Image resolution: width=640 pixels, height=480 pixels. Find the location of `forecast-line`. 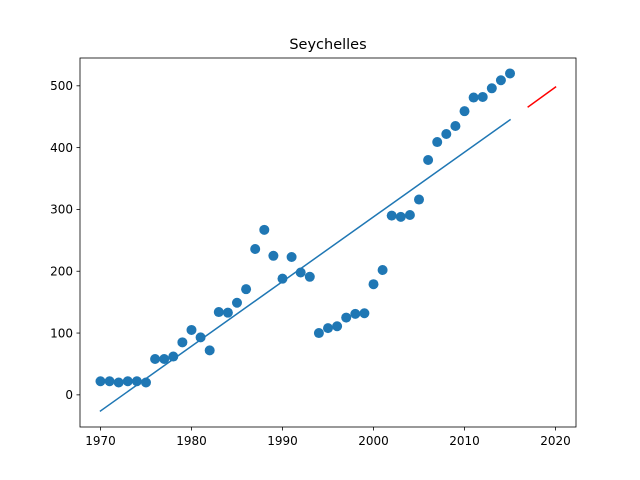

forecast-line is located at coordinates (542, 97).